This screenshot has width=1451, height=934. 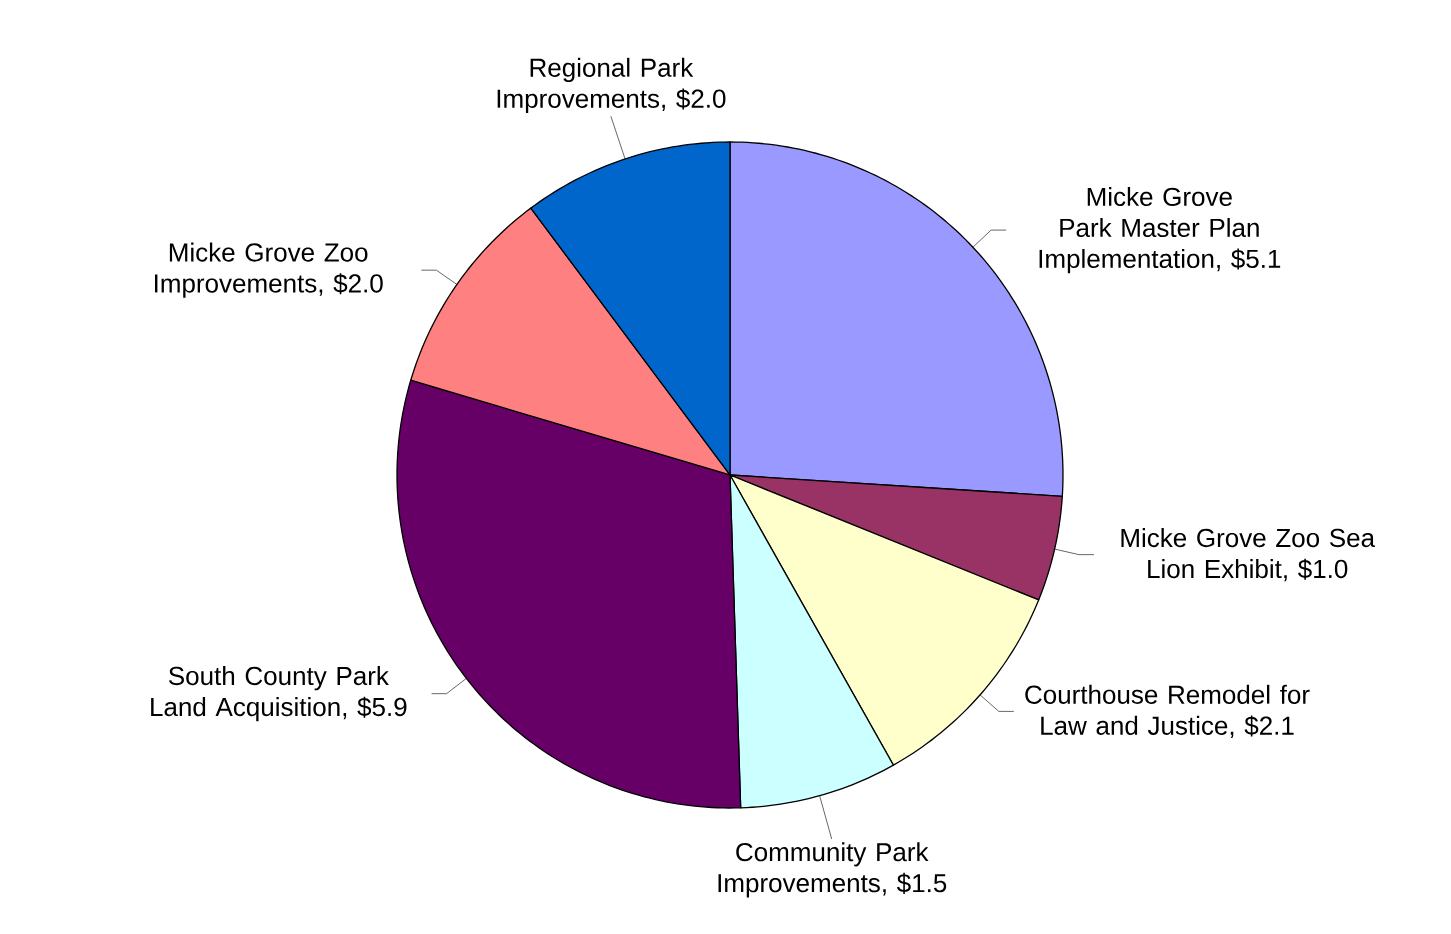 What do you see at coordinates (279, 694) in the screenshot?
I see `slice-label: South County Park Land Acquisition, $5.9` at bounding box center [279, 694].